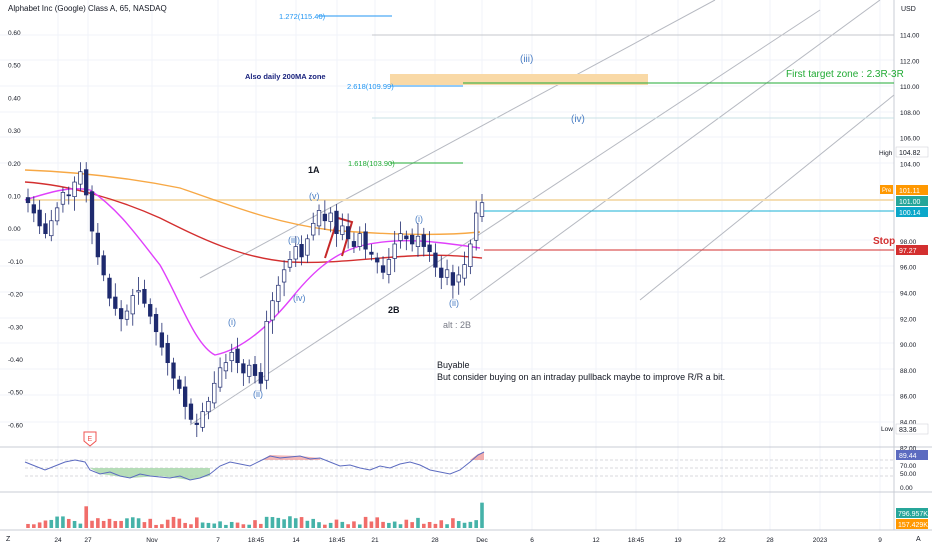 Image resolution: width=932 pixels, height=550 pixels. I want to click on pre-badge, so click(912, 190).